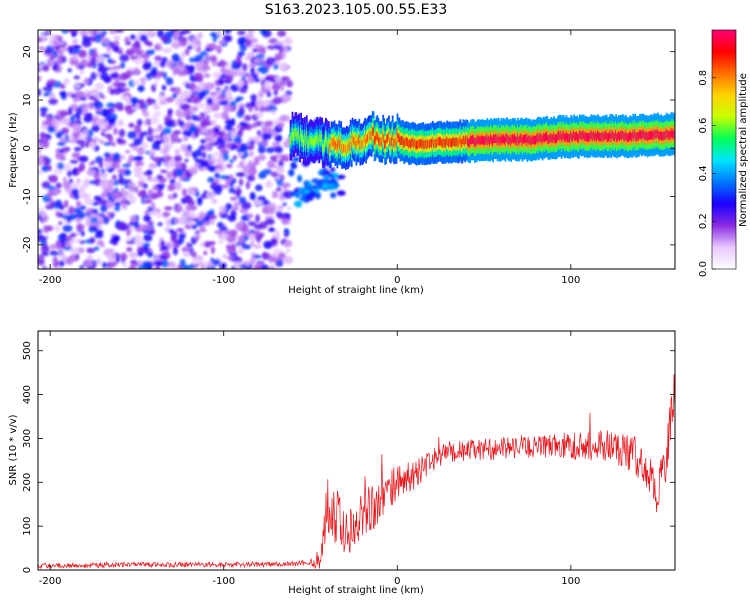 The image size is (750, 600). What do you see at coordinates (703, 221) in the screenshot?
I see `colorbar-tick-label: 0.2` at bounding box center [703, 221].